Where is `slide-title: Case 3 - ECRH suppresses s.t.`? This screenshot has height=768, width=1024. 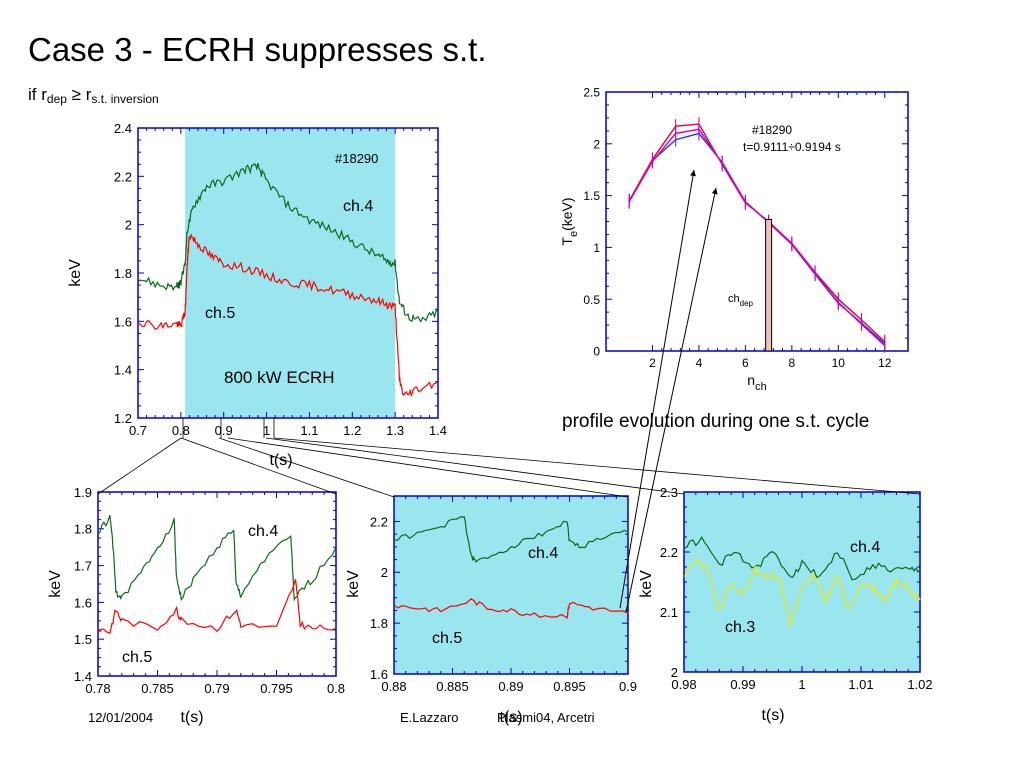
slide-title: Case 3 - ECRH suppresses s.t. is located at coordinates (257, 49).